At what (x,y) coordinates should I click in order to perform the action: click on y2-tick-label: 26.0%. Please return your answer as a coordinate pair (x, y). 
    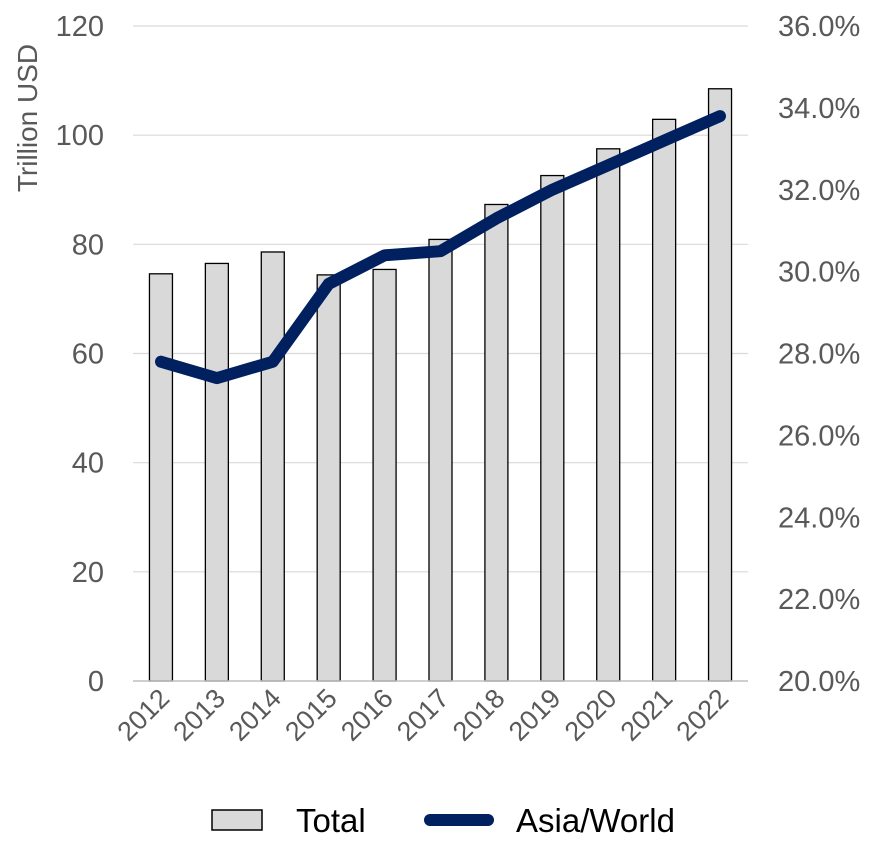
    Looking at the image, I should click on (819, 436).